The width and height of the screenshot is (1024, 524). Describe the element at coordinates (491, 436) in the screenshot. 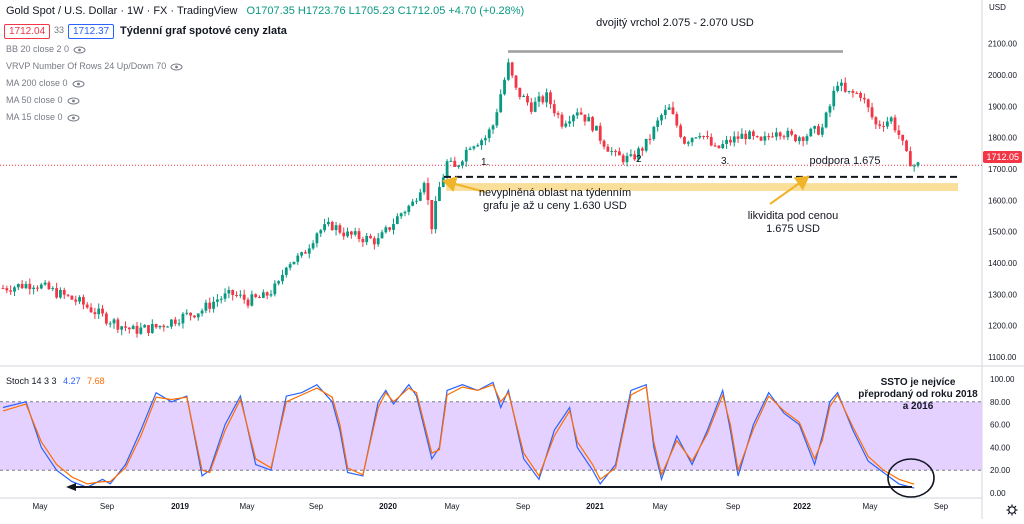

I see `stoch-band` at that location.